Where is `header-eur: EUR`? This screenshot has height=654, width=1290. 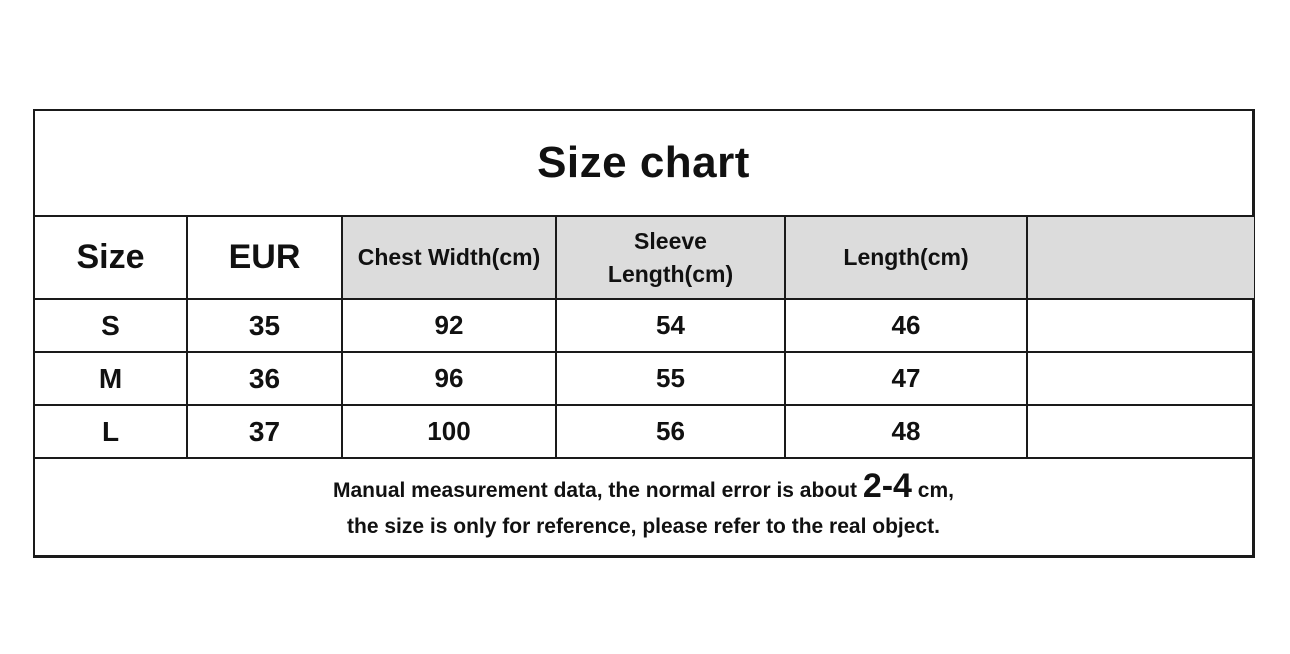 header-eur: EUR is located at coordinates (264, 258).